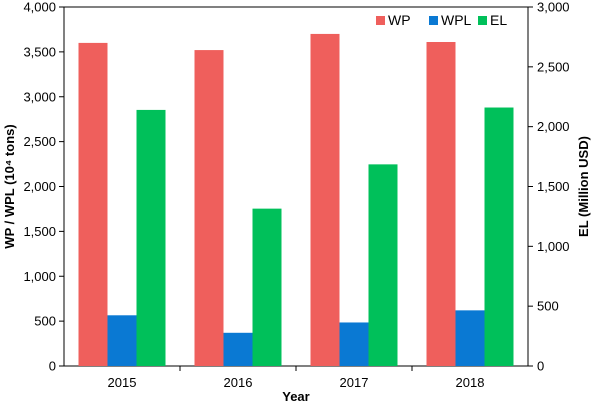 The image size is (597, 405). I want to click on bar-el-2016, so click(267, 287).